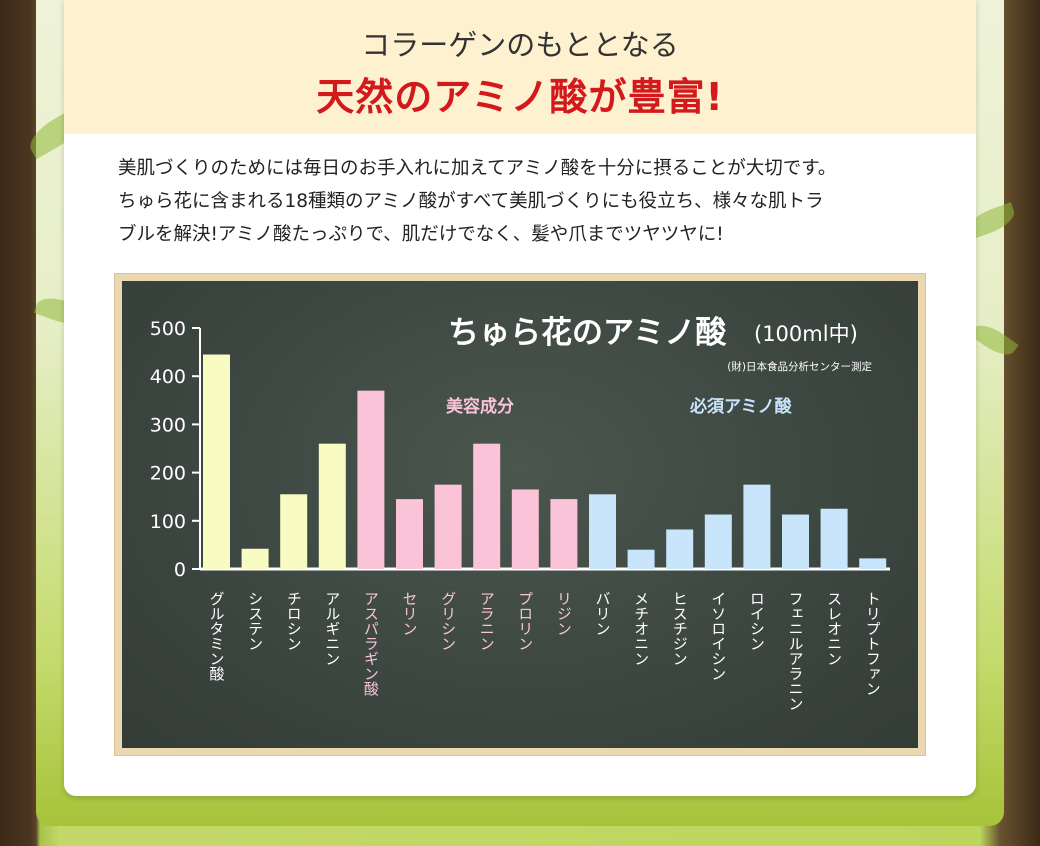 This screenshot has width=1040, height=846. I want to click on header-subtitle: コラーゲンのもととなる, so click(520, 45).